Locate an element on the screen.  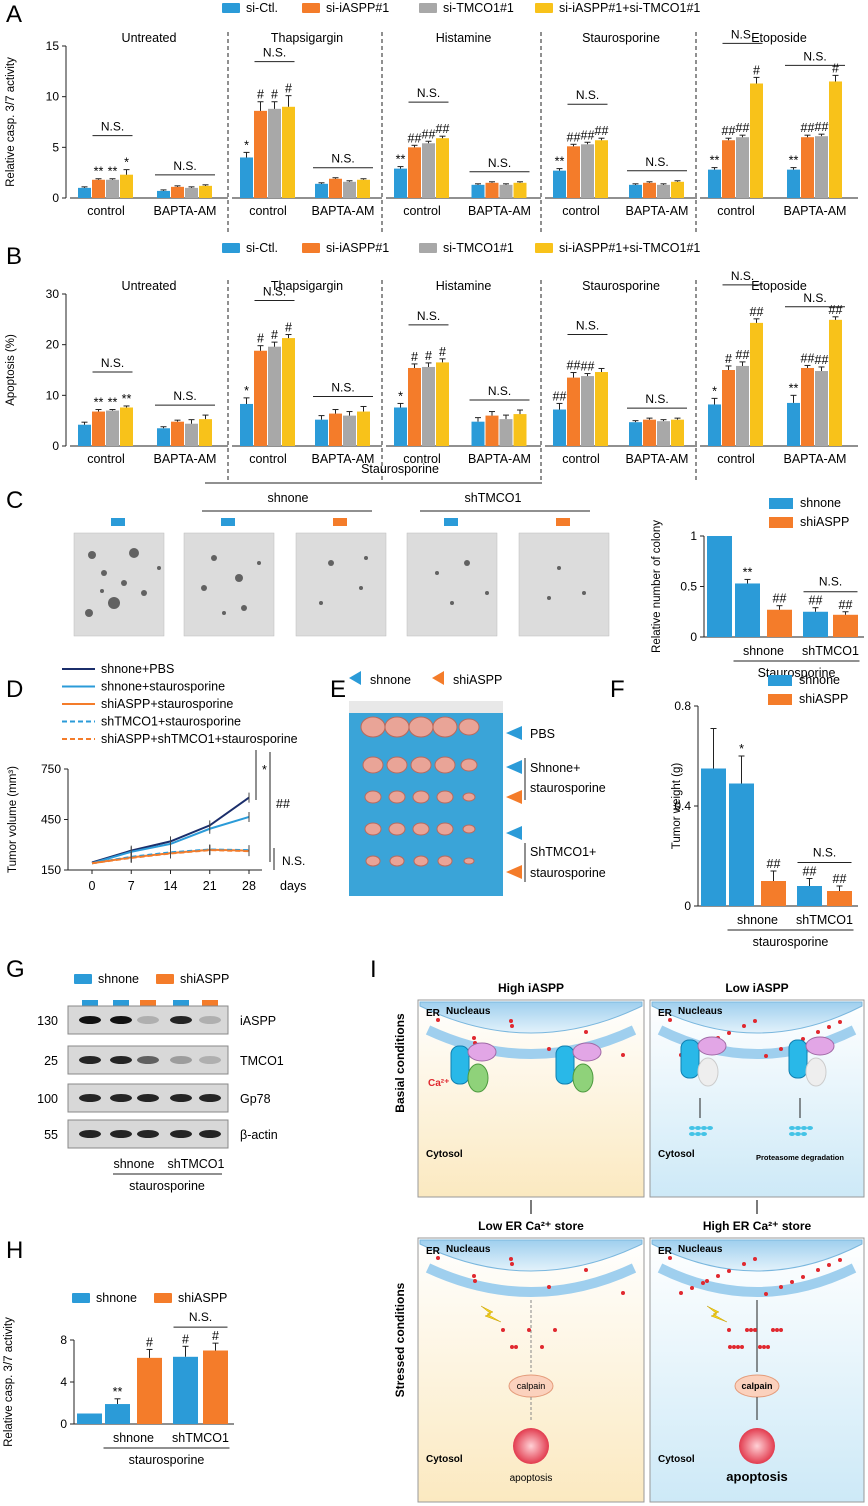
stress-icon is located at coordinates (491, 1314).